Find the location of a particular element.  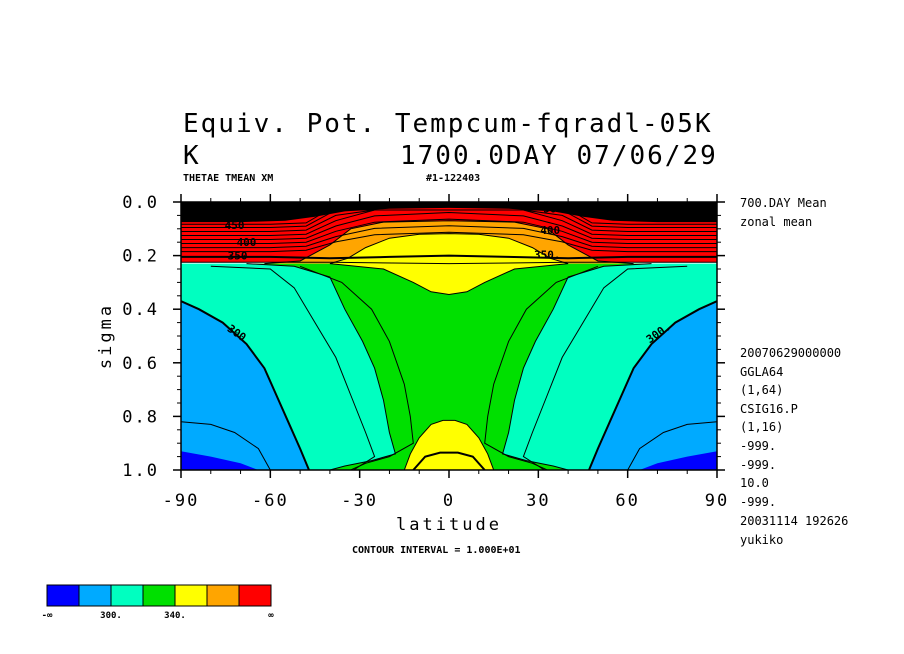

colorbar: -∞ 300. 340. ∞ is located at coordinates (158, 602).